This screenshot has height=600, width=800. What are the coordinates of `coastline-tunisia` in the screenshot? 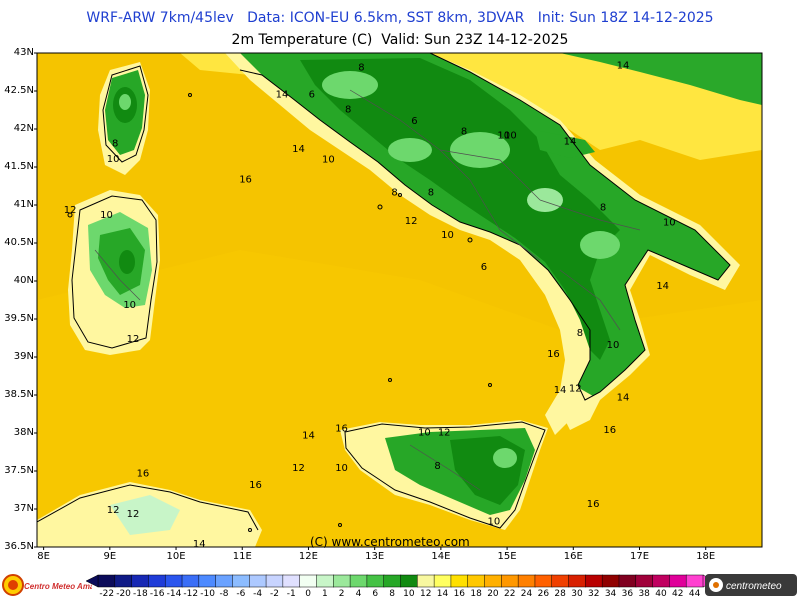 It's located at (148, 507).